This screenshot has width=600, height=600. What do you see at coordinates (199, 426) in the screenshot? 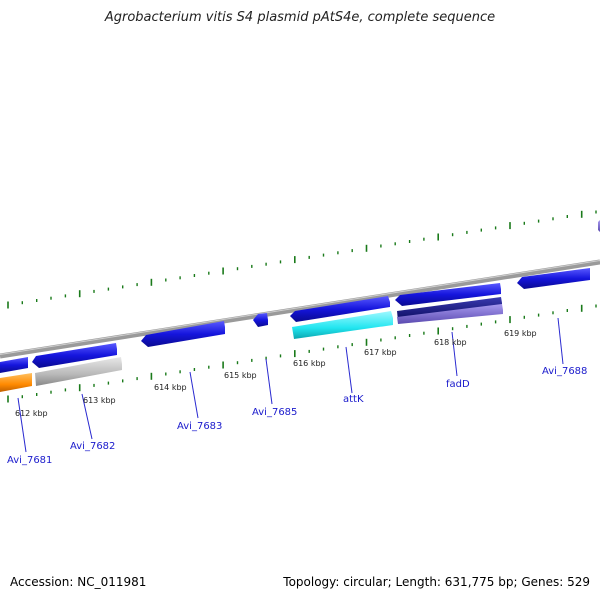
I see `gene-label: Avi_7683` at bounding box center [199, 426].